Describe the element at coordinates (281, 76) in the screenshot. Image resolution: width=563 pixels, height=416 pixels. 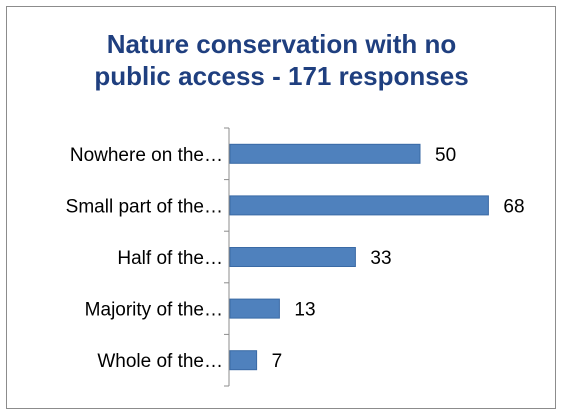
I see `chart-title-line-2: public access - 171 responses` at that location.